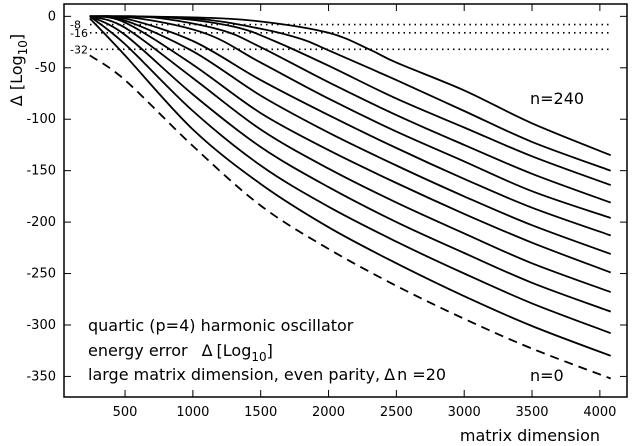  I want to click on reference-line-label: -8, so click(75, 25).